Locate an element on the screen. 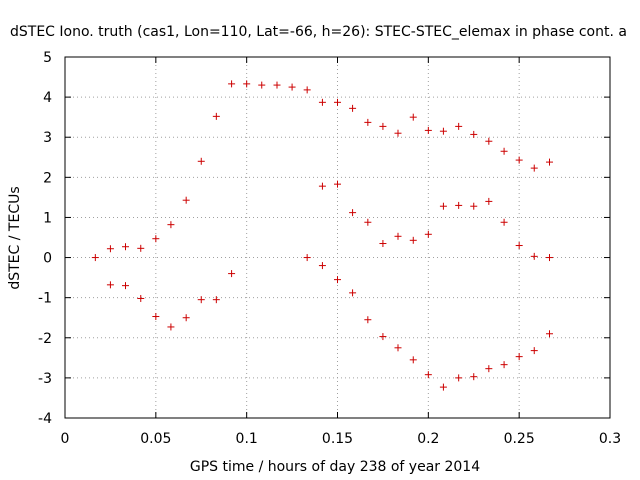 The width and height of the screenshot is (640, 480). x-tick-label: 0 is located at coordinates (65, 439).